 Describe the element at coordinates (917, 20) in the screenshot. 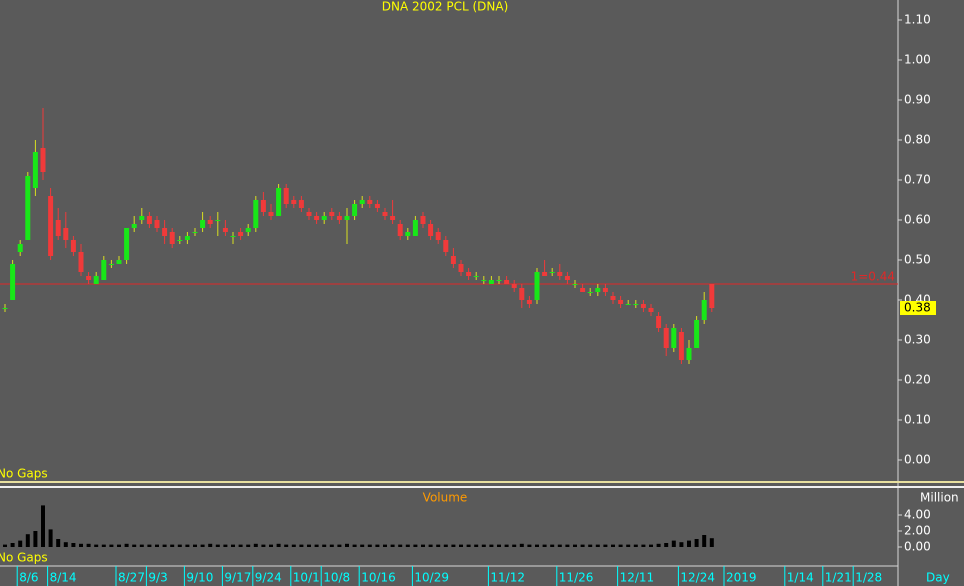

I see `y-tick-label: 1.10` at that location.